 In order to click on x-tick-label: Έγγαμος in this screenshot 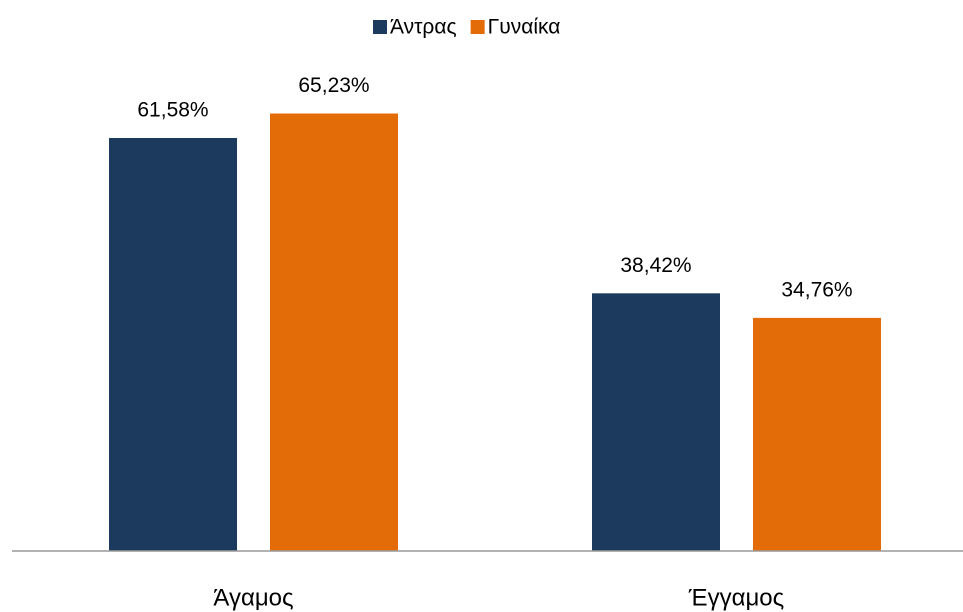, I will do `click(736, 597)`.